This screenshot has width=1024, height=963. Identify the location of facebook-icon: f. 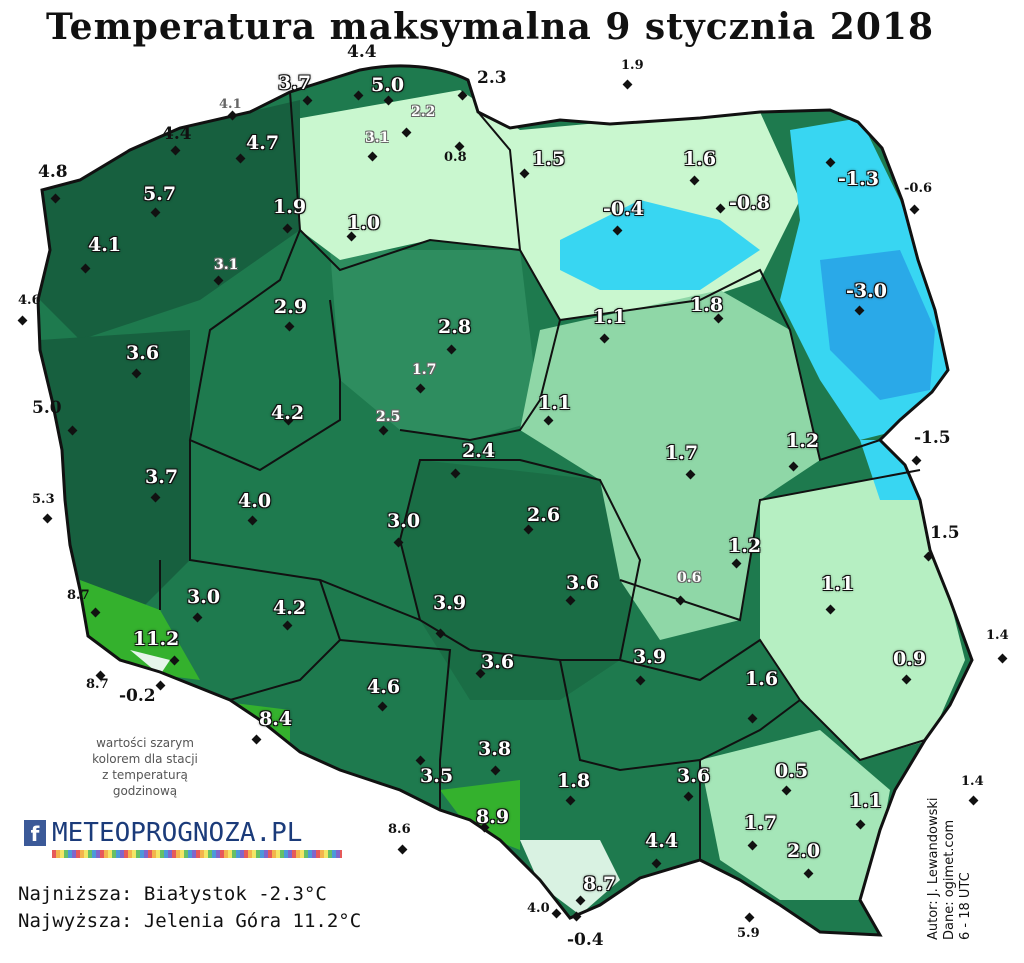
(35, 833).